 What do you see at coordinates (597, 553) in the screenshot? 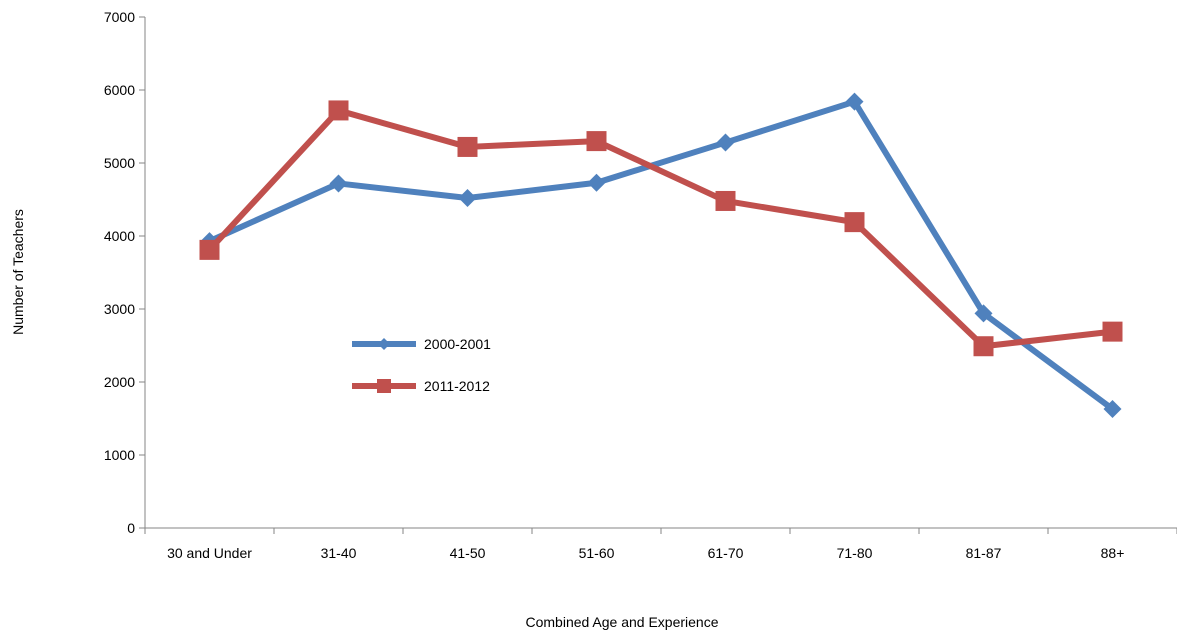
I see `x-tick-label: 51-60` at bounding box center [597, 553].